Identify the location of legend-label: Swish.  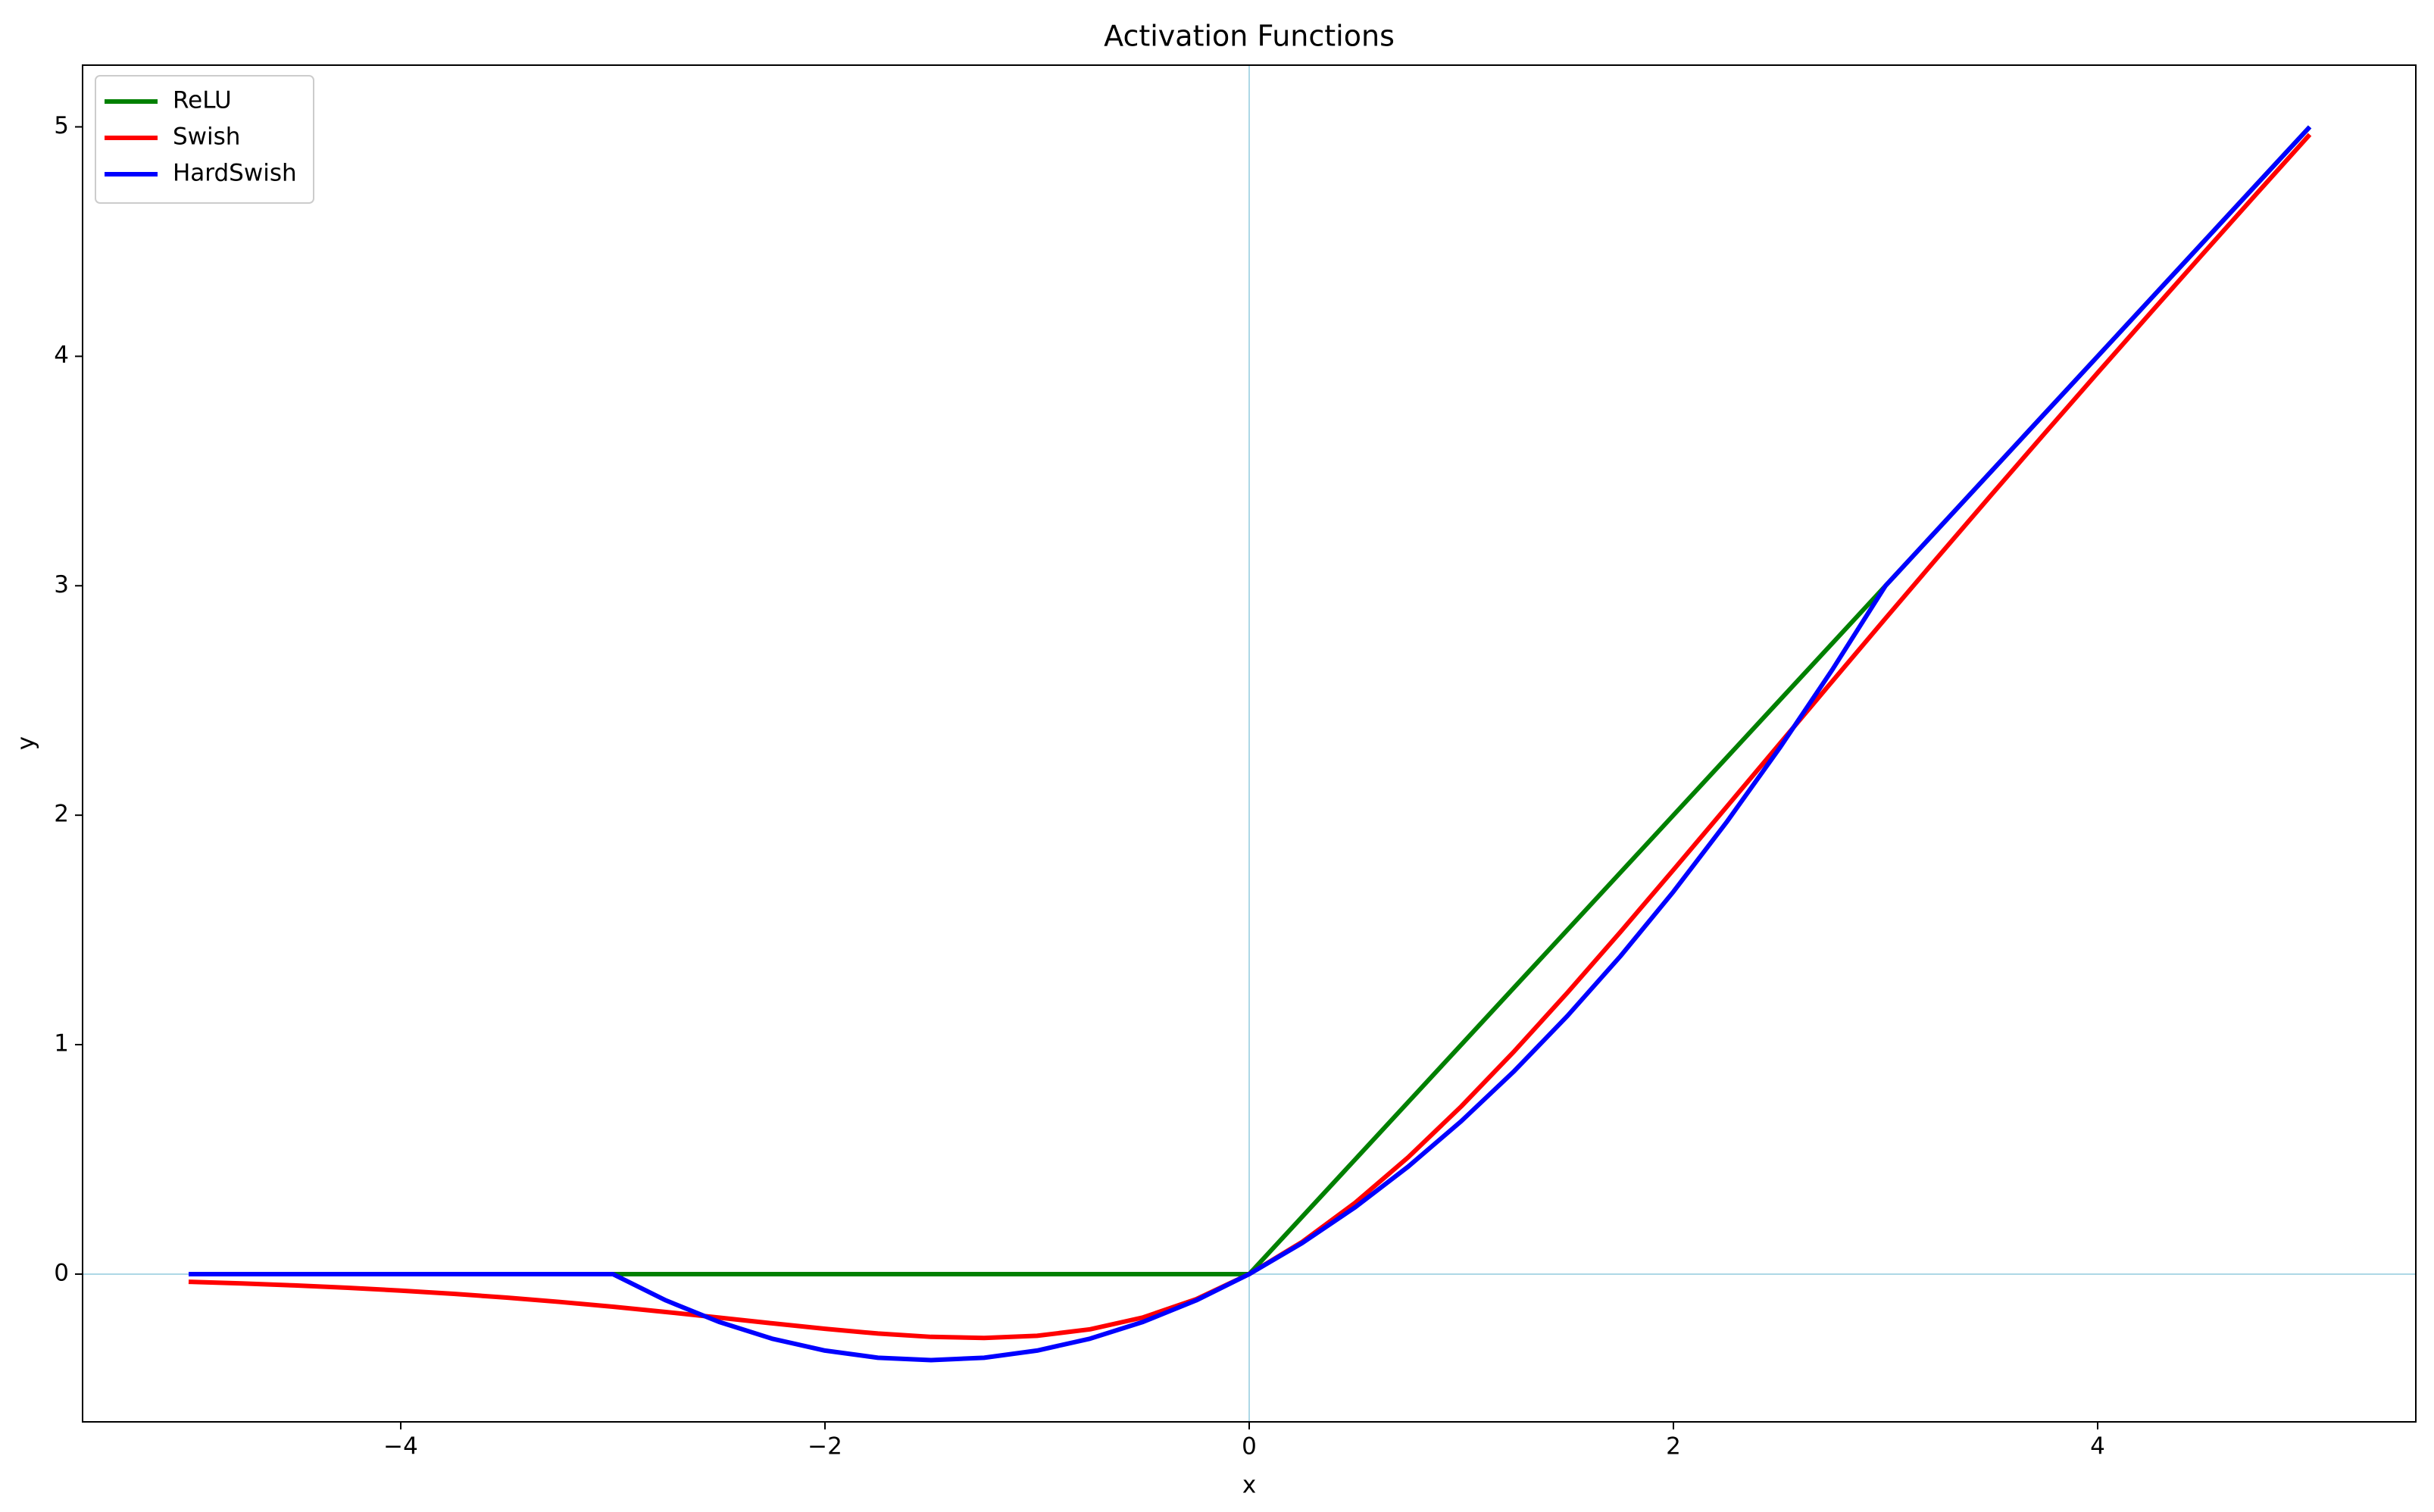
(206, 137).